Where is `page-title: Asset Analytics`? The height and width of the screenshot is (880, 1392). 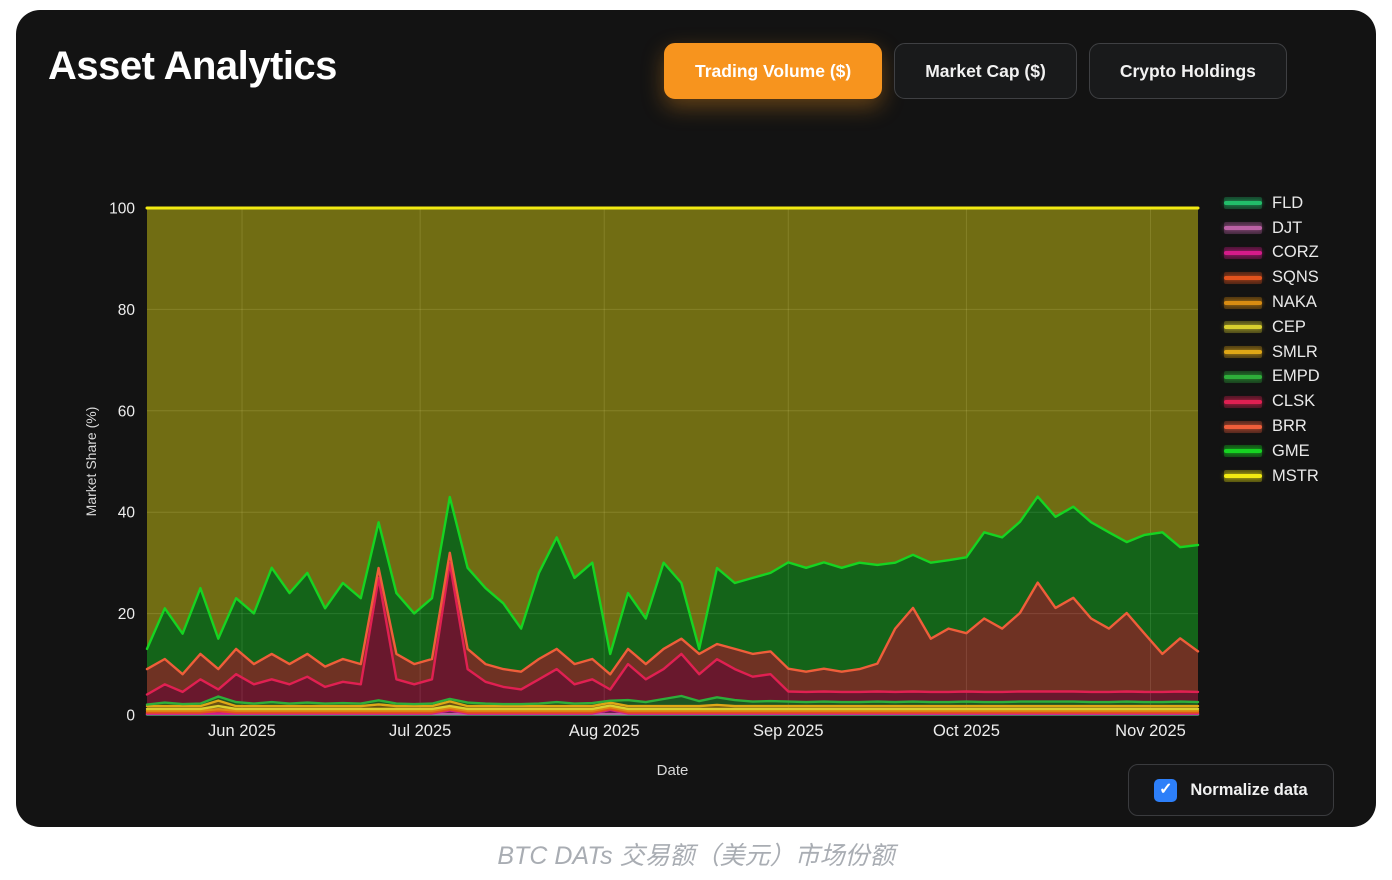 page-title: Asset Analytics is located at coordinates (192, 66).